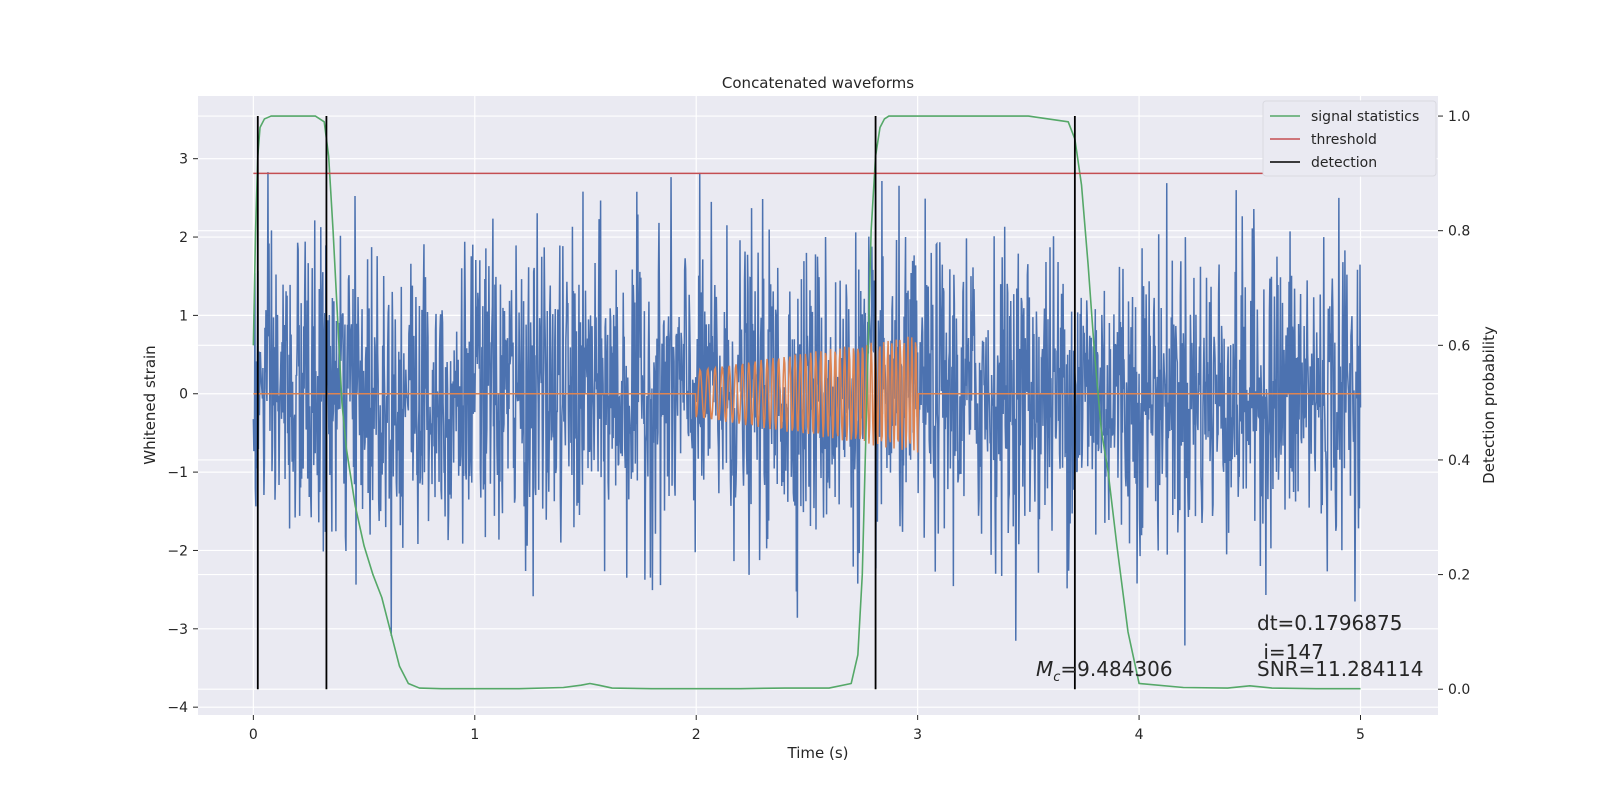  What do you see at coordinates (1344, 140) in the screenshot?
I see `legend-label-threshold: threshold` at bounding box center [1344, 140].